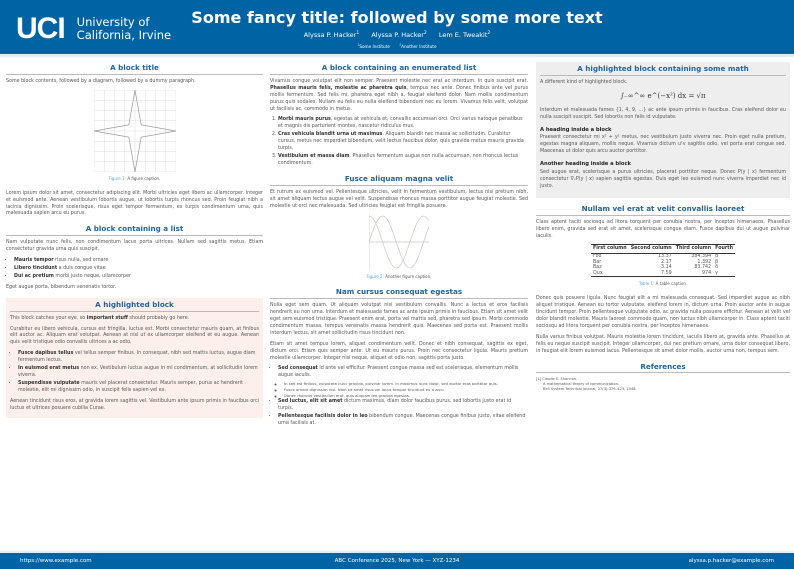  What do you see at coordinates (663, 368) in the screenshot?
I see `block-title: References` at bounding box center [663, 368].